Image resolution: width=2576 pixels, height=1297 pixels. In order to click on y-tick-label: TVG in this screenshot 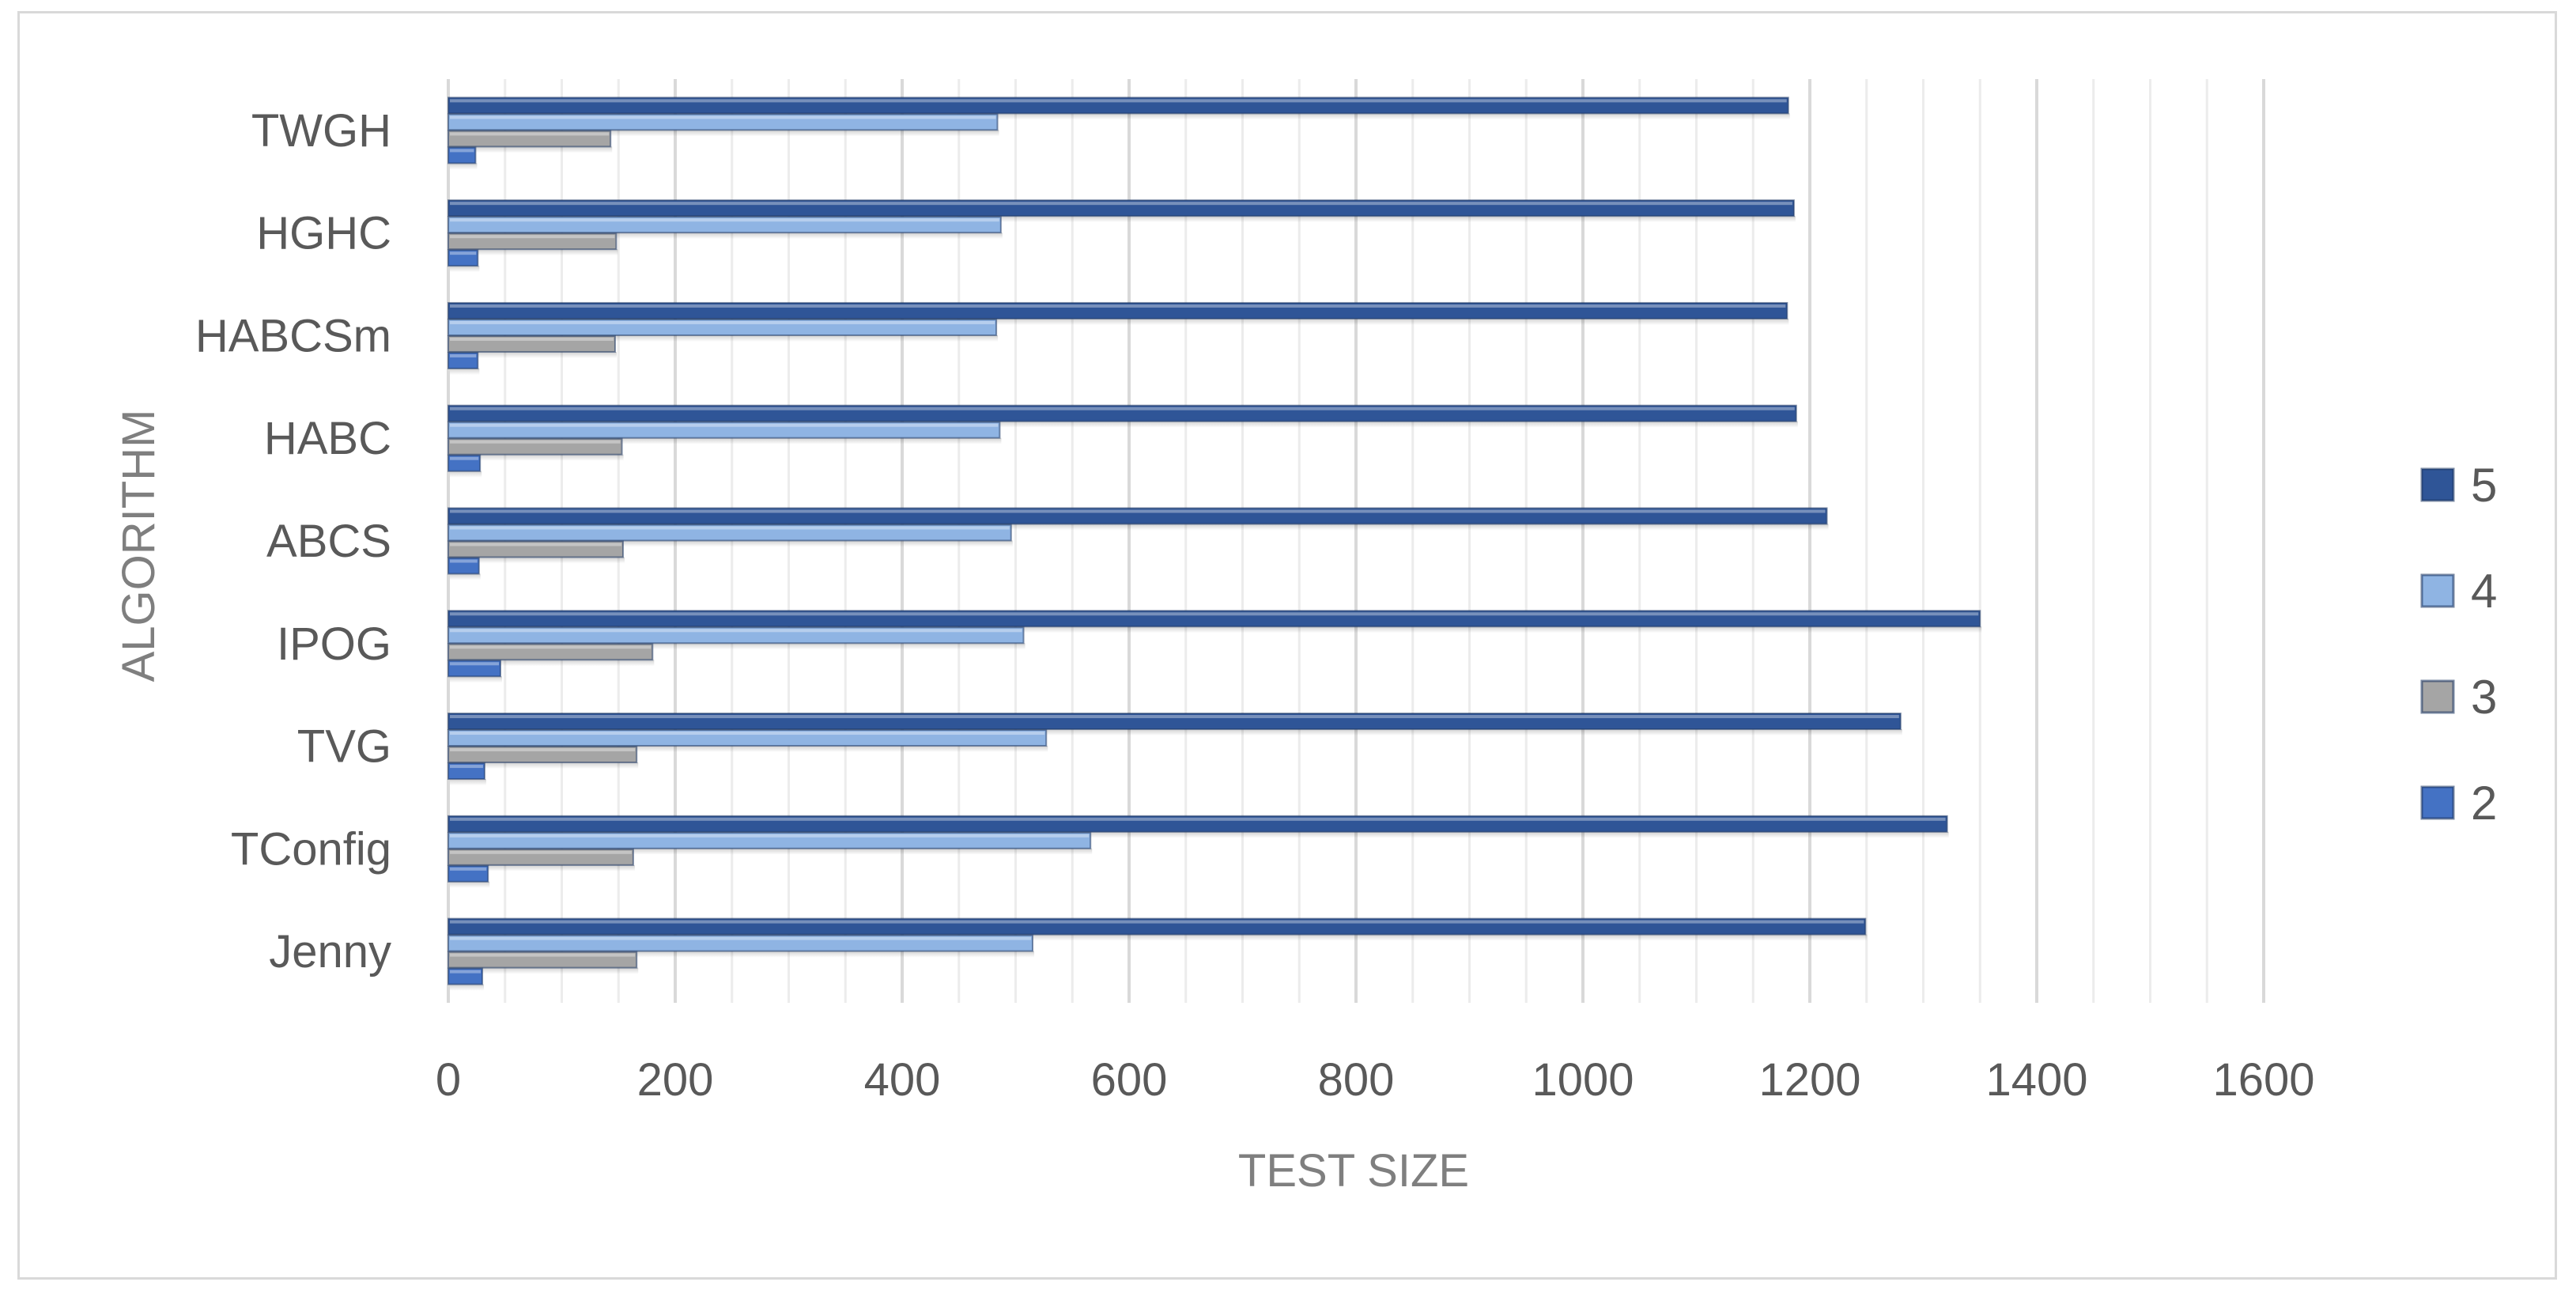, I will do `click(344, 747)`.